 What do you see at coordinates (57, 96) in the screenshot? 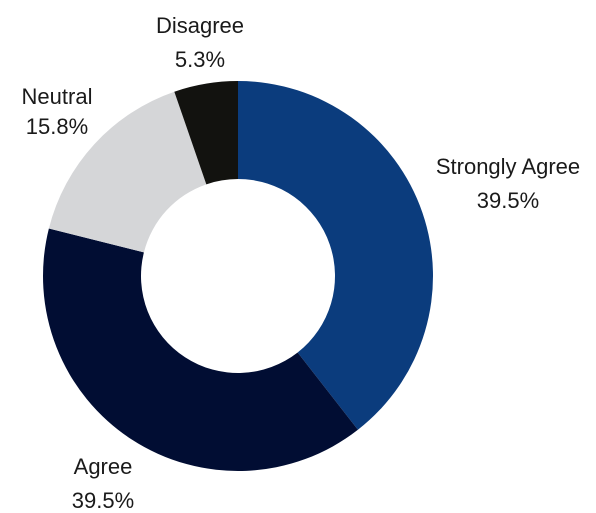
I see `label-neutral-name: Neutral` at bounding box center [57, 96].